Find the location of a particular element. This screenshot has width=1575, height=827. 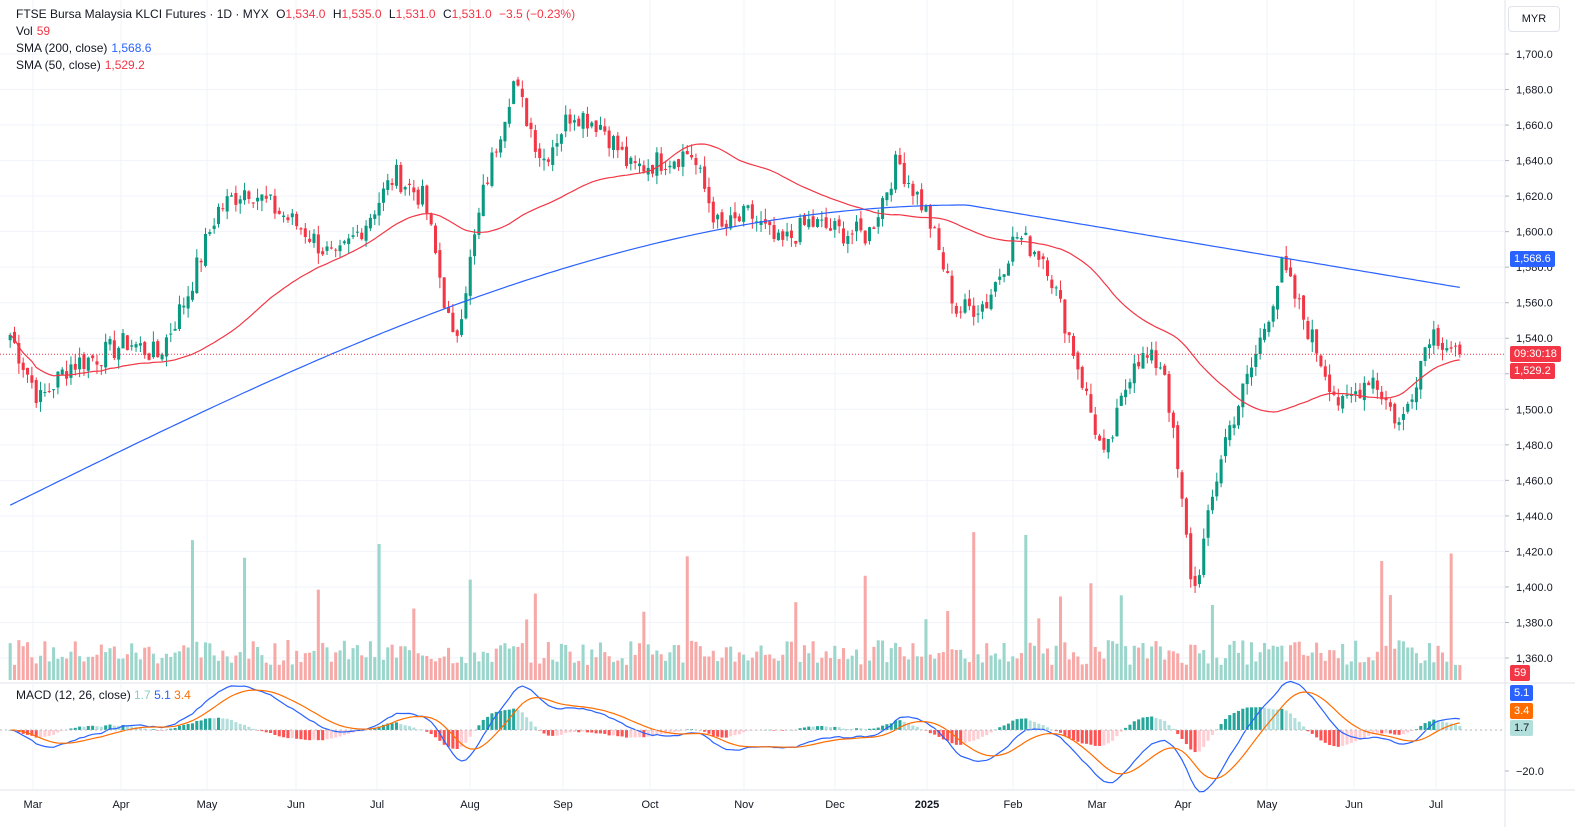

legend-sma50: SMA (50, close) 1,529.2 is located at coordinates (82, 65).